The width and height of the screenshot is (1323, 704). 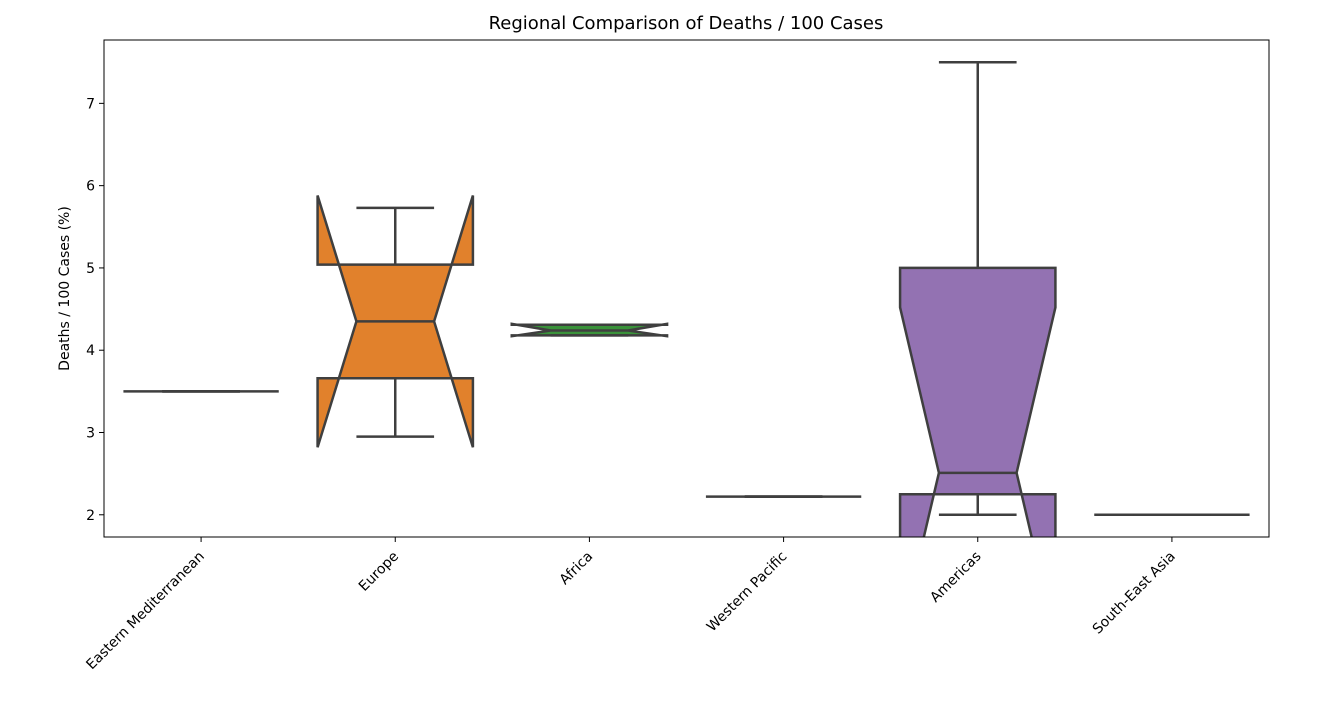 What do you see at coordinates (90, 516) in the screenshot?
I see `y-tick-label: 2` at bounding box center [90, 516].